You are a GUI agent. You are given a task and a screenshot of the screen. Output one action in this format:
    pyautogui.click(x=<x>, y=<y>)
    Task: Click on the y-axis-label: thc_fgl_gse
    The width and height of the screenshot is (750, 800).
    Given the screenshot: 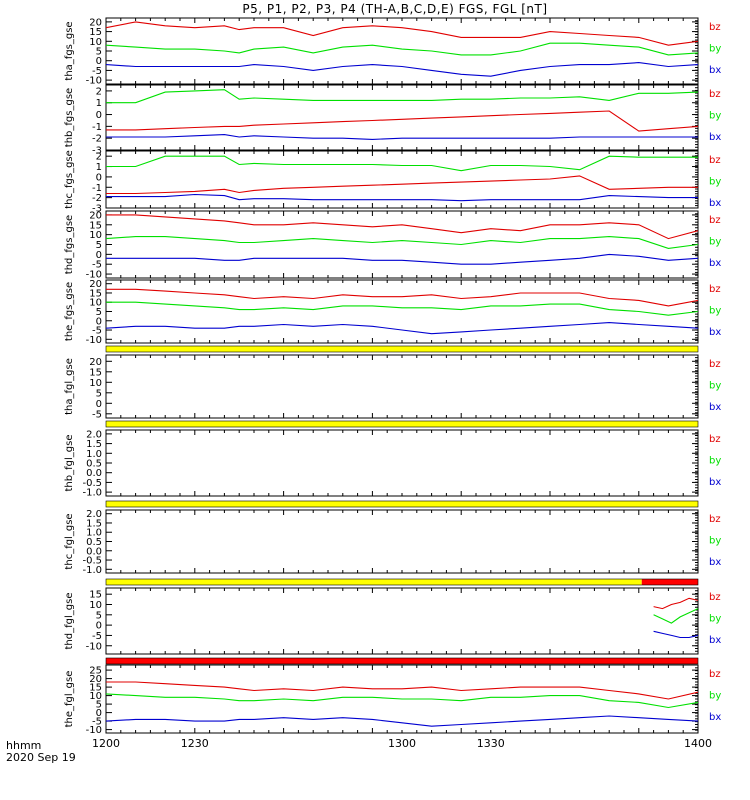 What is the action you would take?
    pyautogui.click(x=69, y=541)
    